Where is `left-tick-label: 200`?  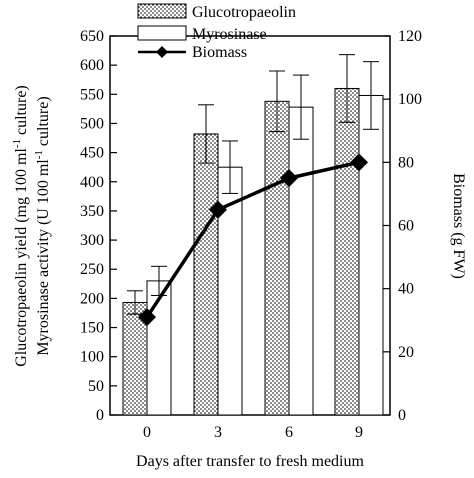
left-tick-label: 200 is located at coordinates (92, 298).